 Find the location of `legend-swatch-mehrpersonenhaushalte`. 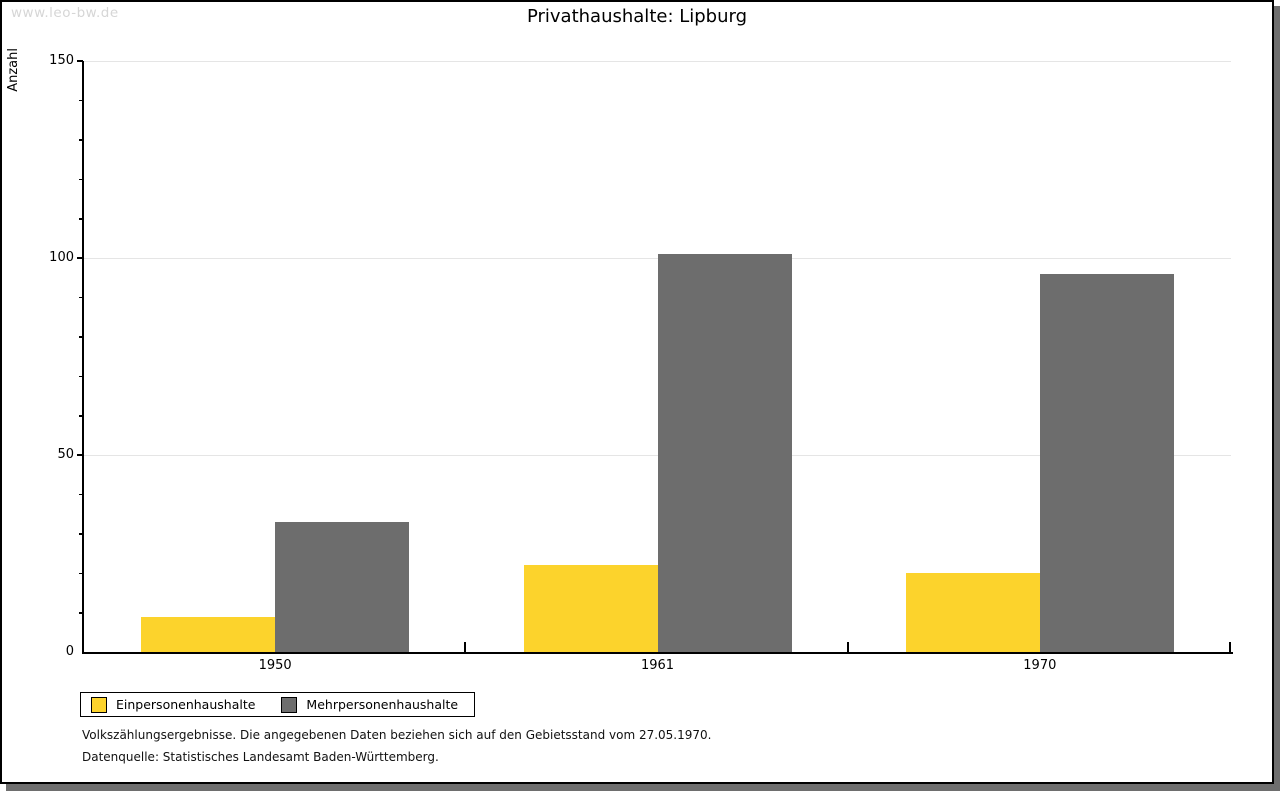

legend-swatch-mehrpersonenhaushalte is located at coordinates (289, 704).